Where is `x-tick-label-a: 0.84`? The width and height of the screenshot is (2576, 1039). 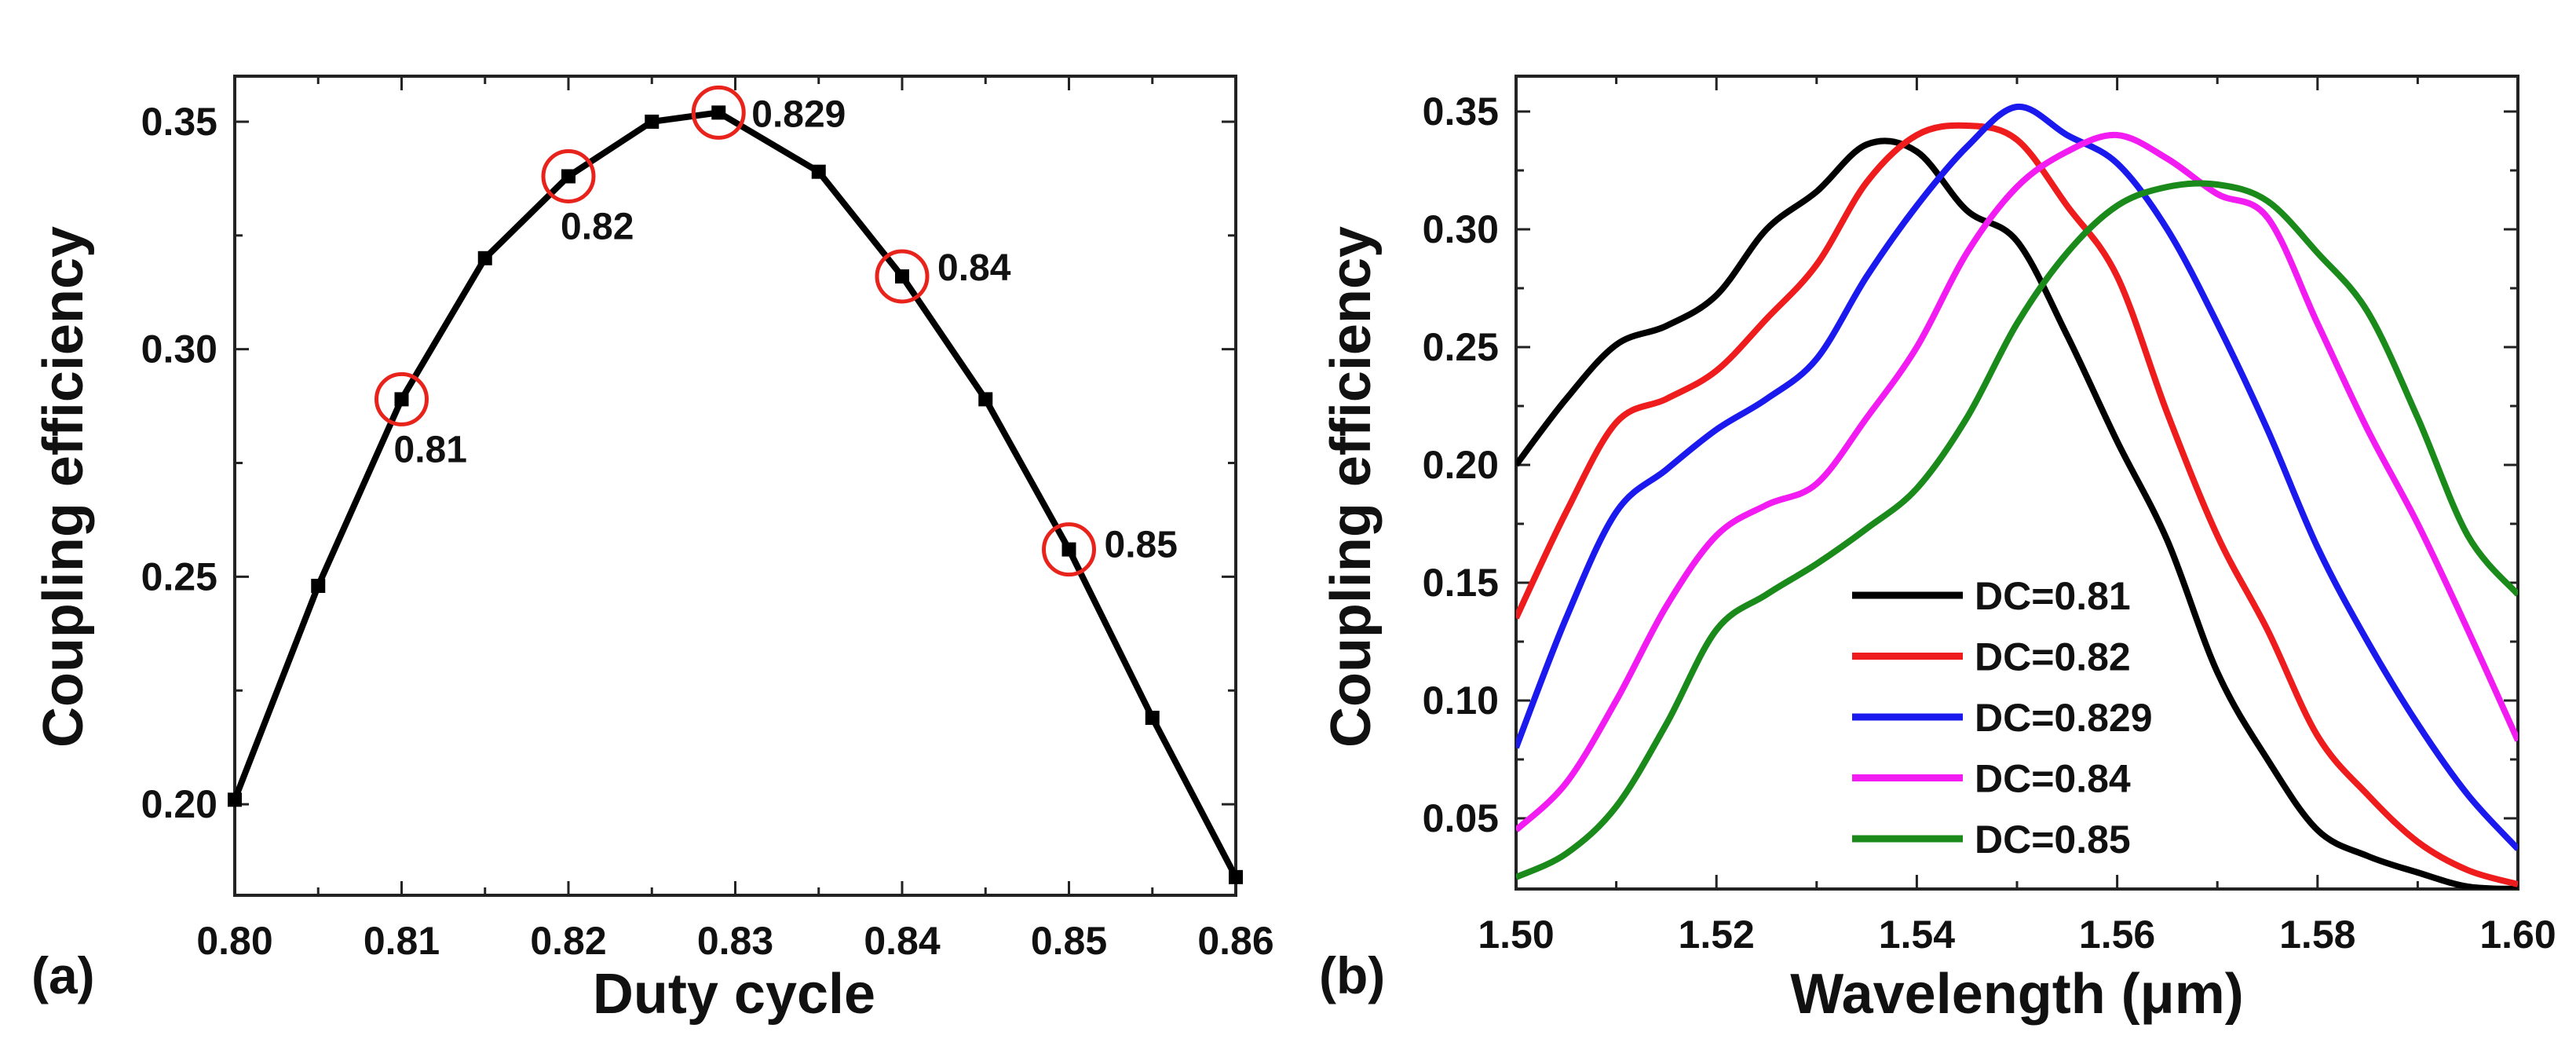 x-tick-label-a: 0.84 is located at coordinates (902, 941).